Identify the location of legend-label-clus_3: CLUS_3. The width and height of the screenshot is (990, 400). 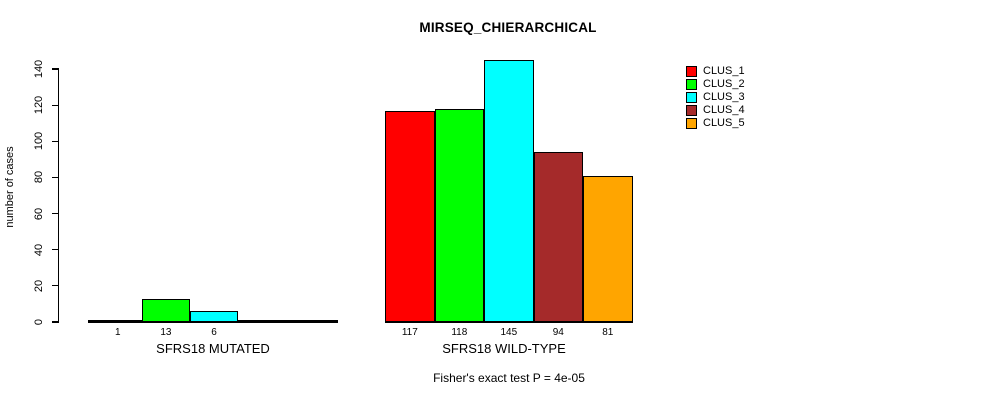
(724, 96).